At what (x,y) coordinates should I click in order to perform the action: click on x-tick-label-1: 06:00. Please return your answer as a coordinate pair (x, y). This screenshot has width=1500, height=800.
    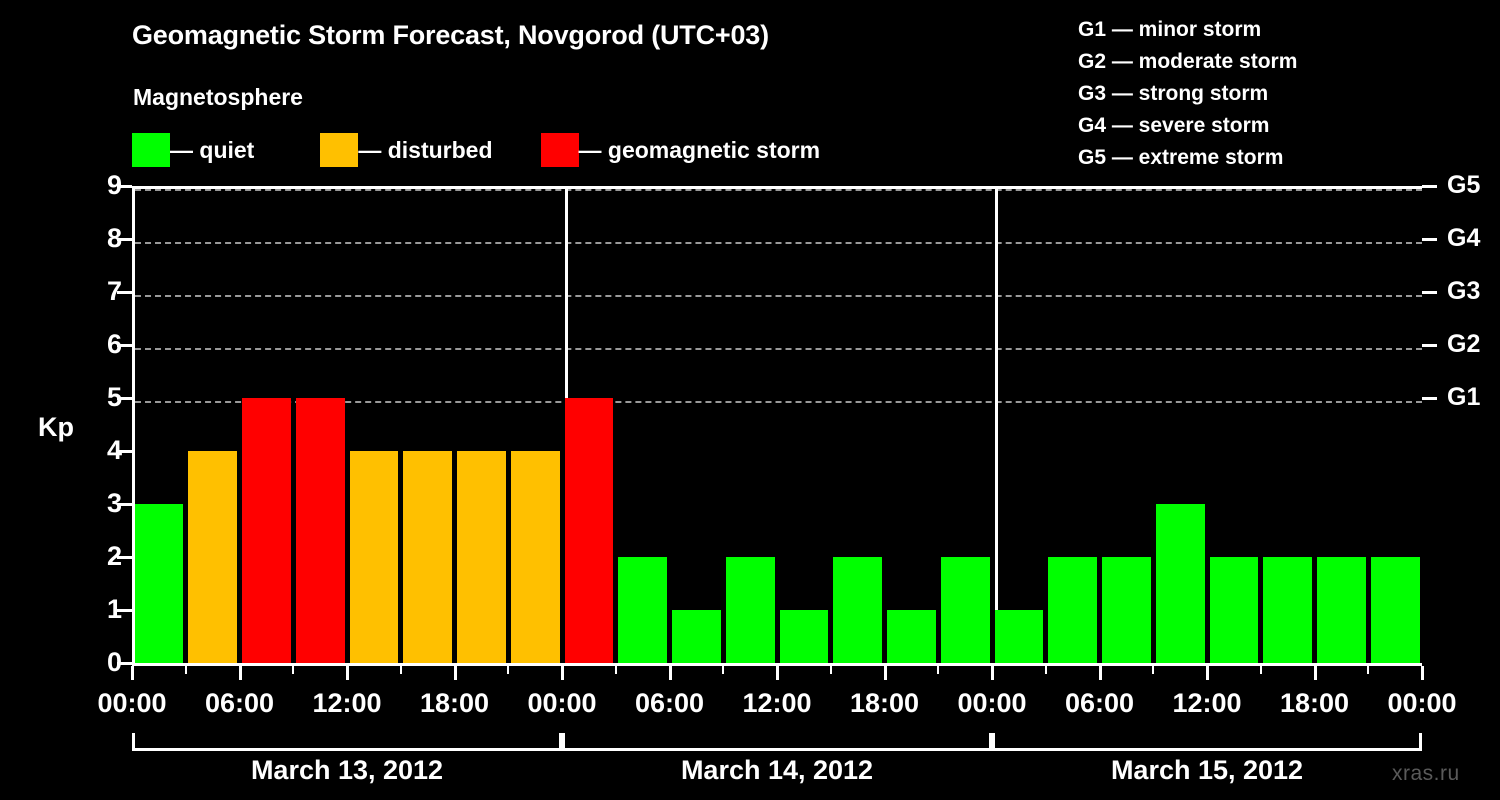
    Looking at the image, I should click on (239, 703).